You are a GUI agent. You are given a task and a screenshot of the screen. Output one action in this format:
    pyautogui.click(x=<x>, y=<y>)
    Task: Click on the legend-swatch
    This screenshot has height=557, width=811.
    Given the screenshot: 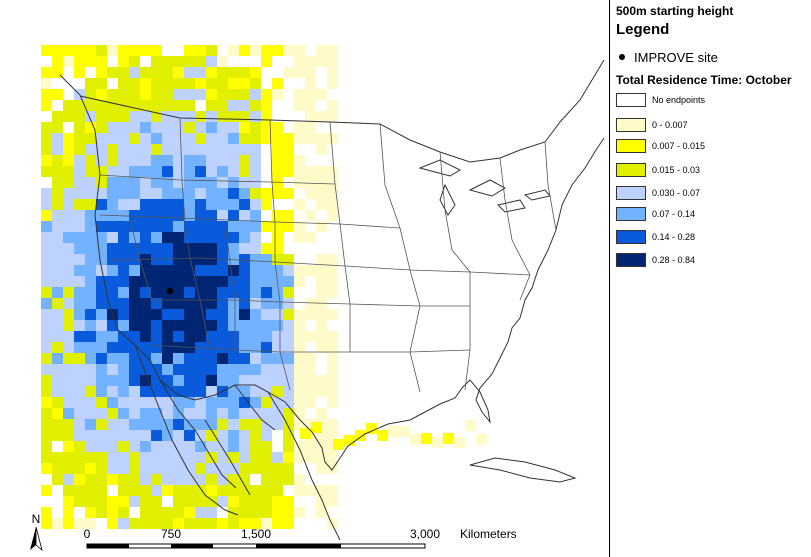 What is the action you would take?
    pyautogui.click(x=631, y=193)
    